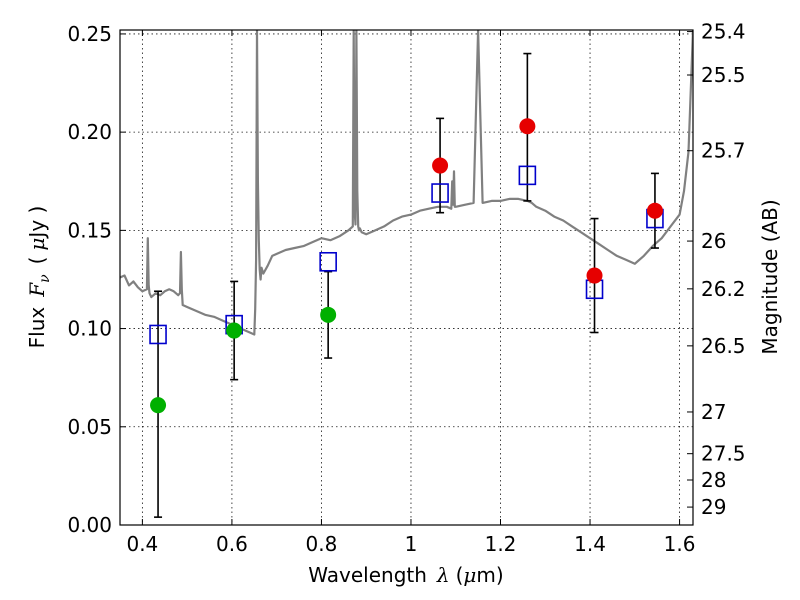 This screenshot has width=800, height=600. What do you see at coordinates (89, 279) in the screenshot?
I see `y-tick-labels: 0.00 0.05 0.10 0.15 0.20 0.25` at bounding box center [89, 279].